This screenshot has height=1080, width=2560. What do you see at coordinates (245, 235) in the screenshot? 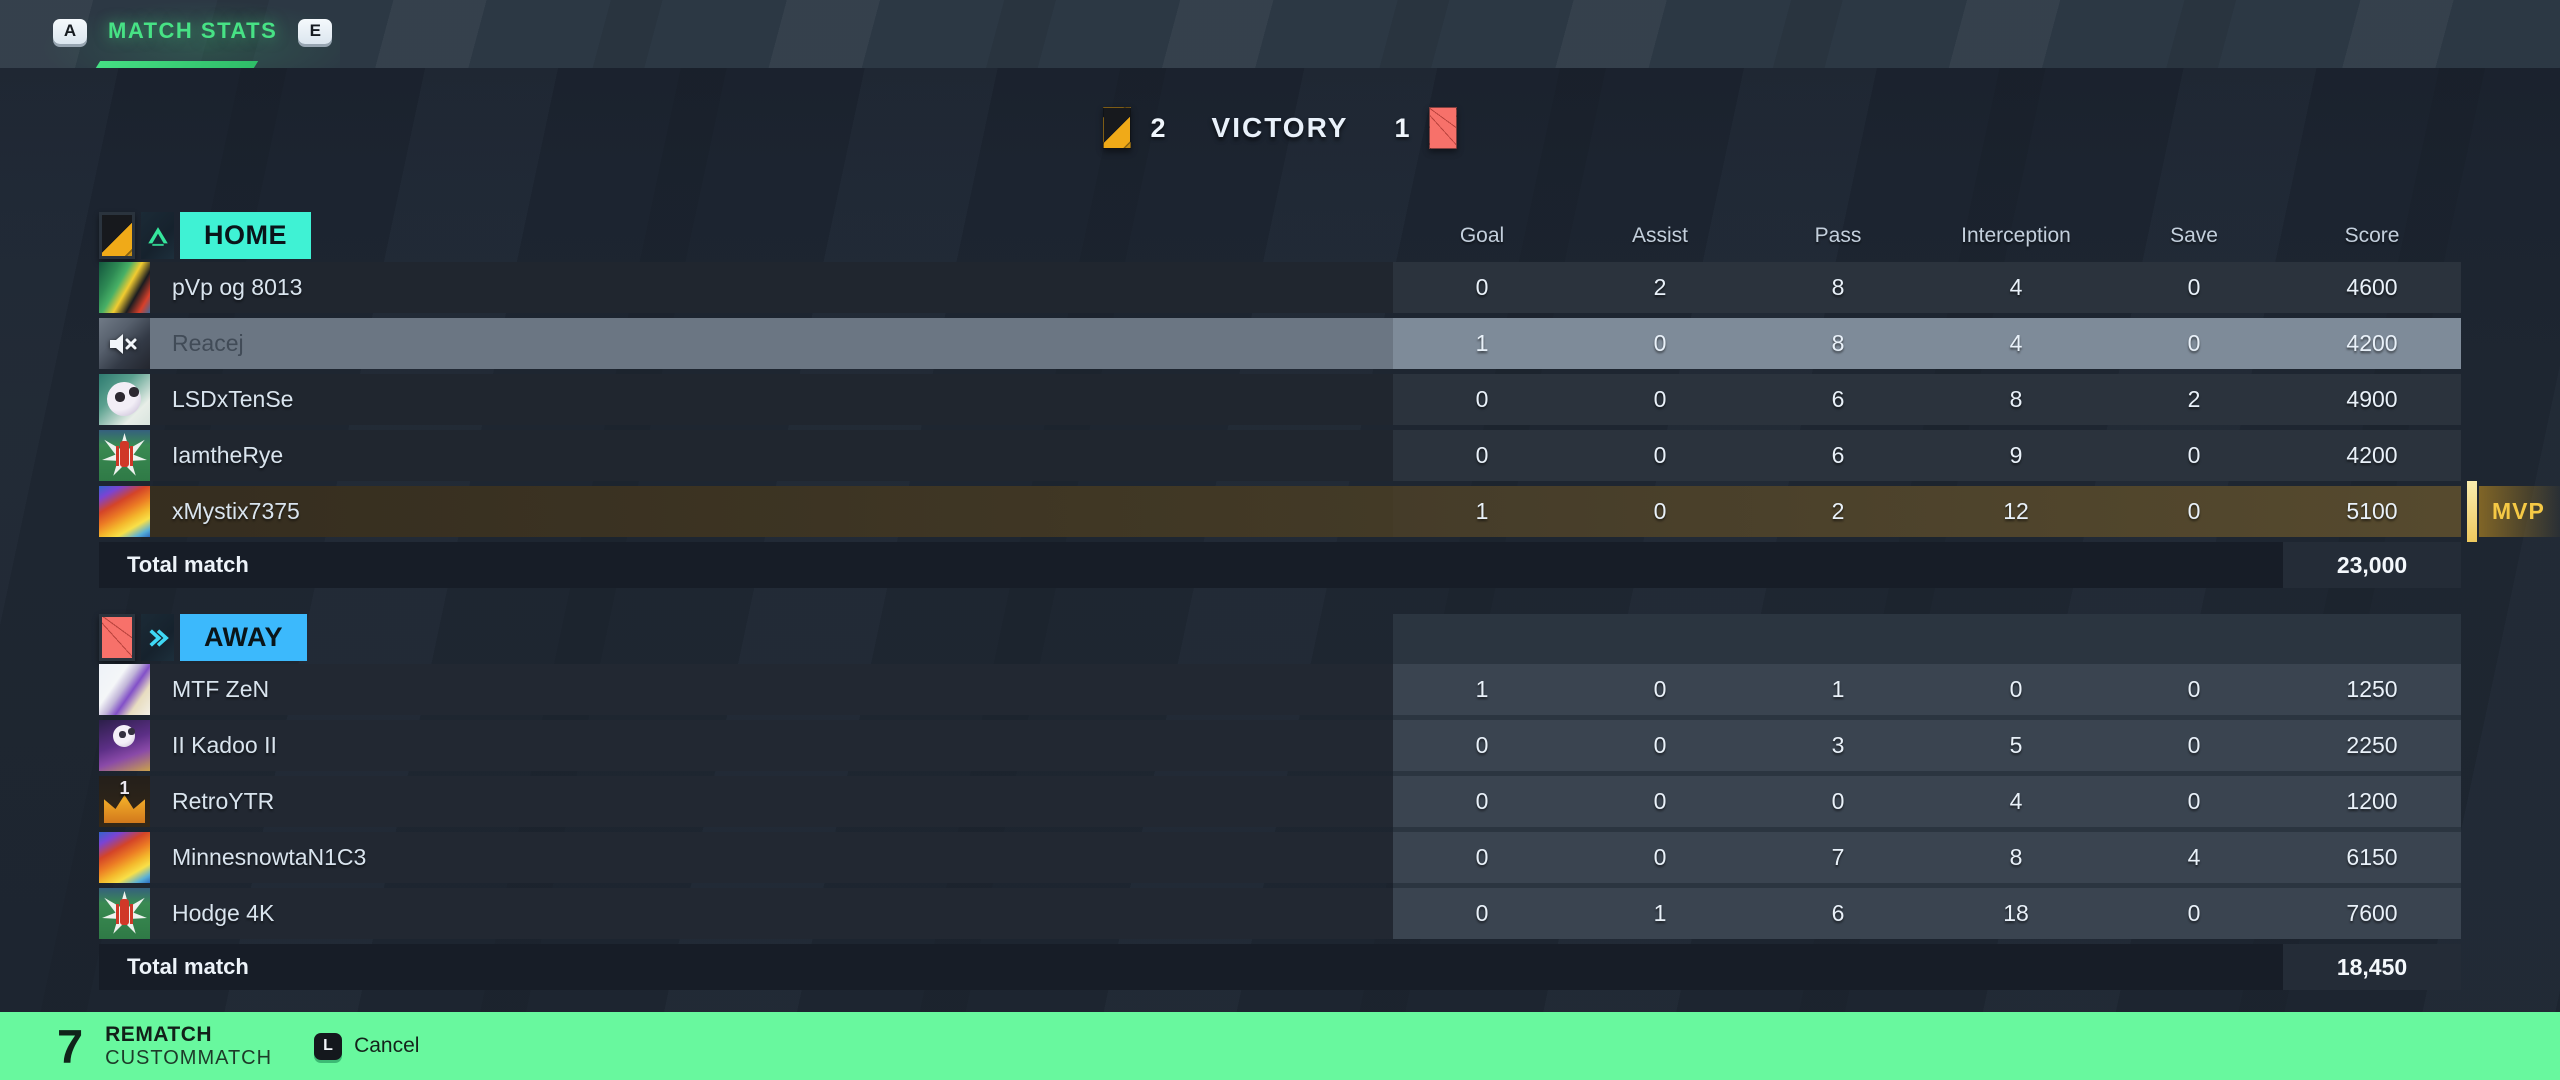
I see `home-team-label: HOME` at bounding box center [245, 235].